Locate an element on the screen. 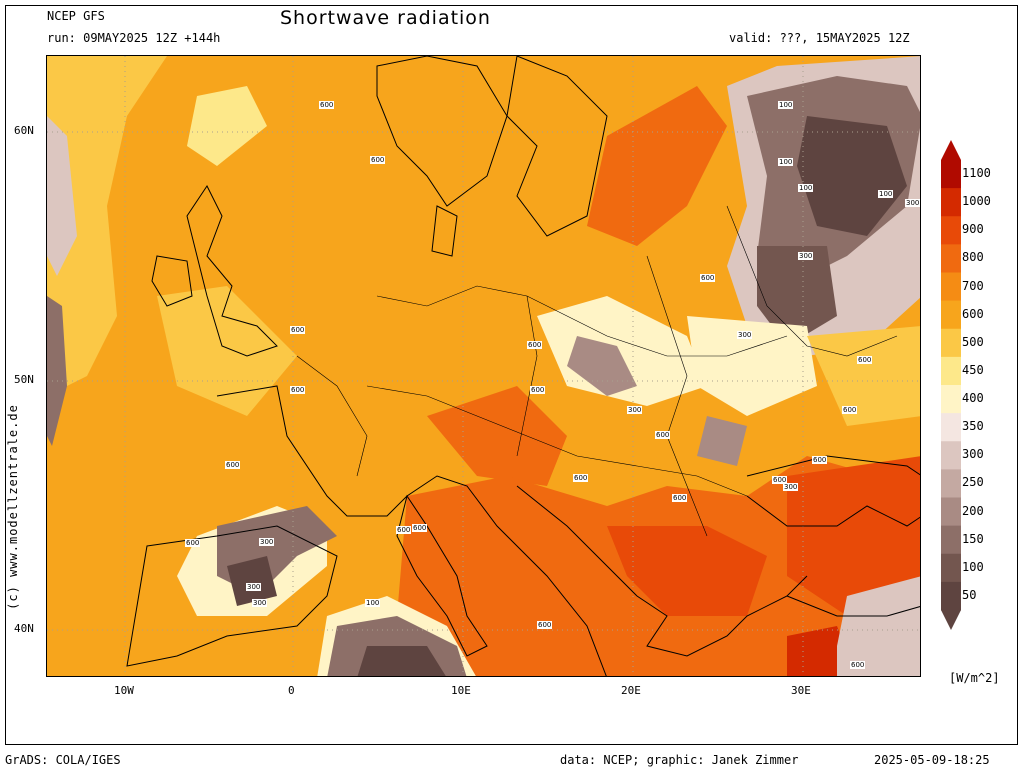 The width and height of the screenshot is (1024, 768). colorbar-level-label: 50 is located at coordinates (969, 594).